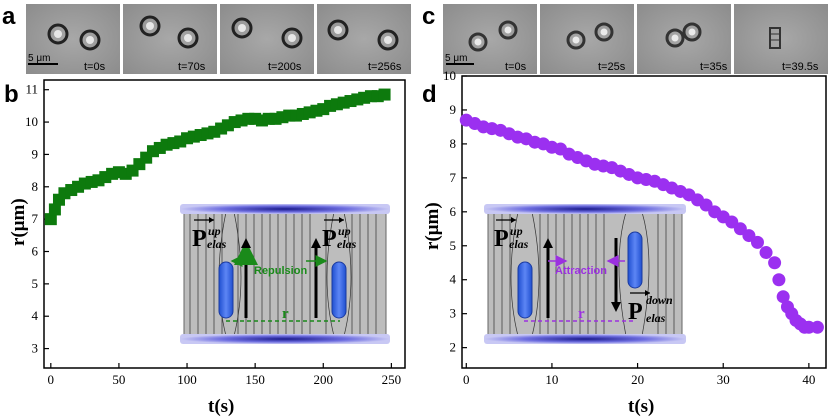  I want to click on x-tick-label: 200, so click(324, 379).